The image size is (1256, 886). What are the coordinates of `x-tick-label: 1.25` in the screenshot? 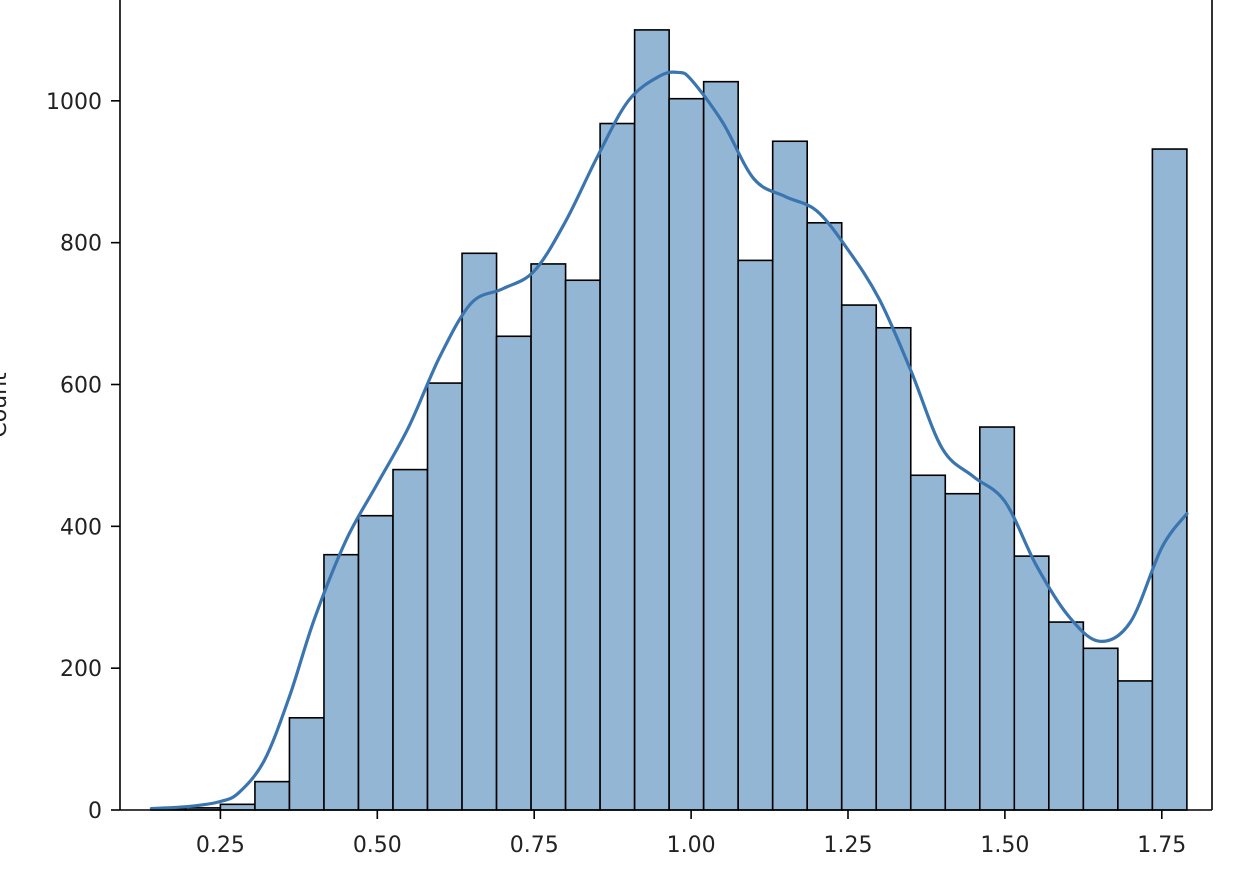 It's located at (848, 845).